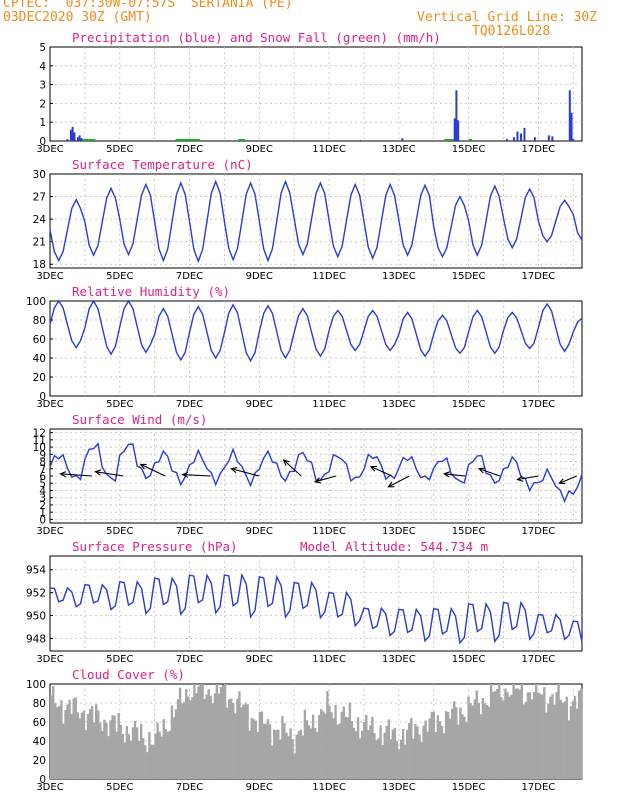 This screenshot has height=800, width=618. Describe the element at coordinates (39, 434) in the screenshot. I see `wind-ytick-label: 12` at that location.